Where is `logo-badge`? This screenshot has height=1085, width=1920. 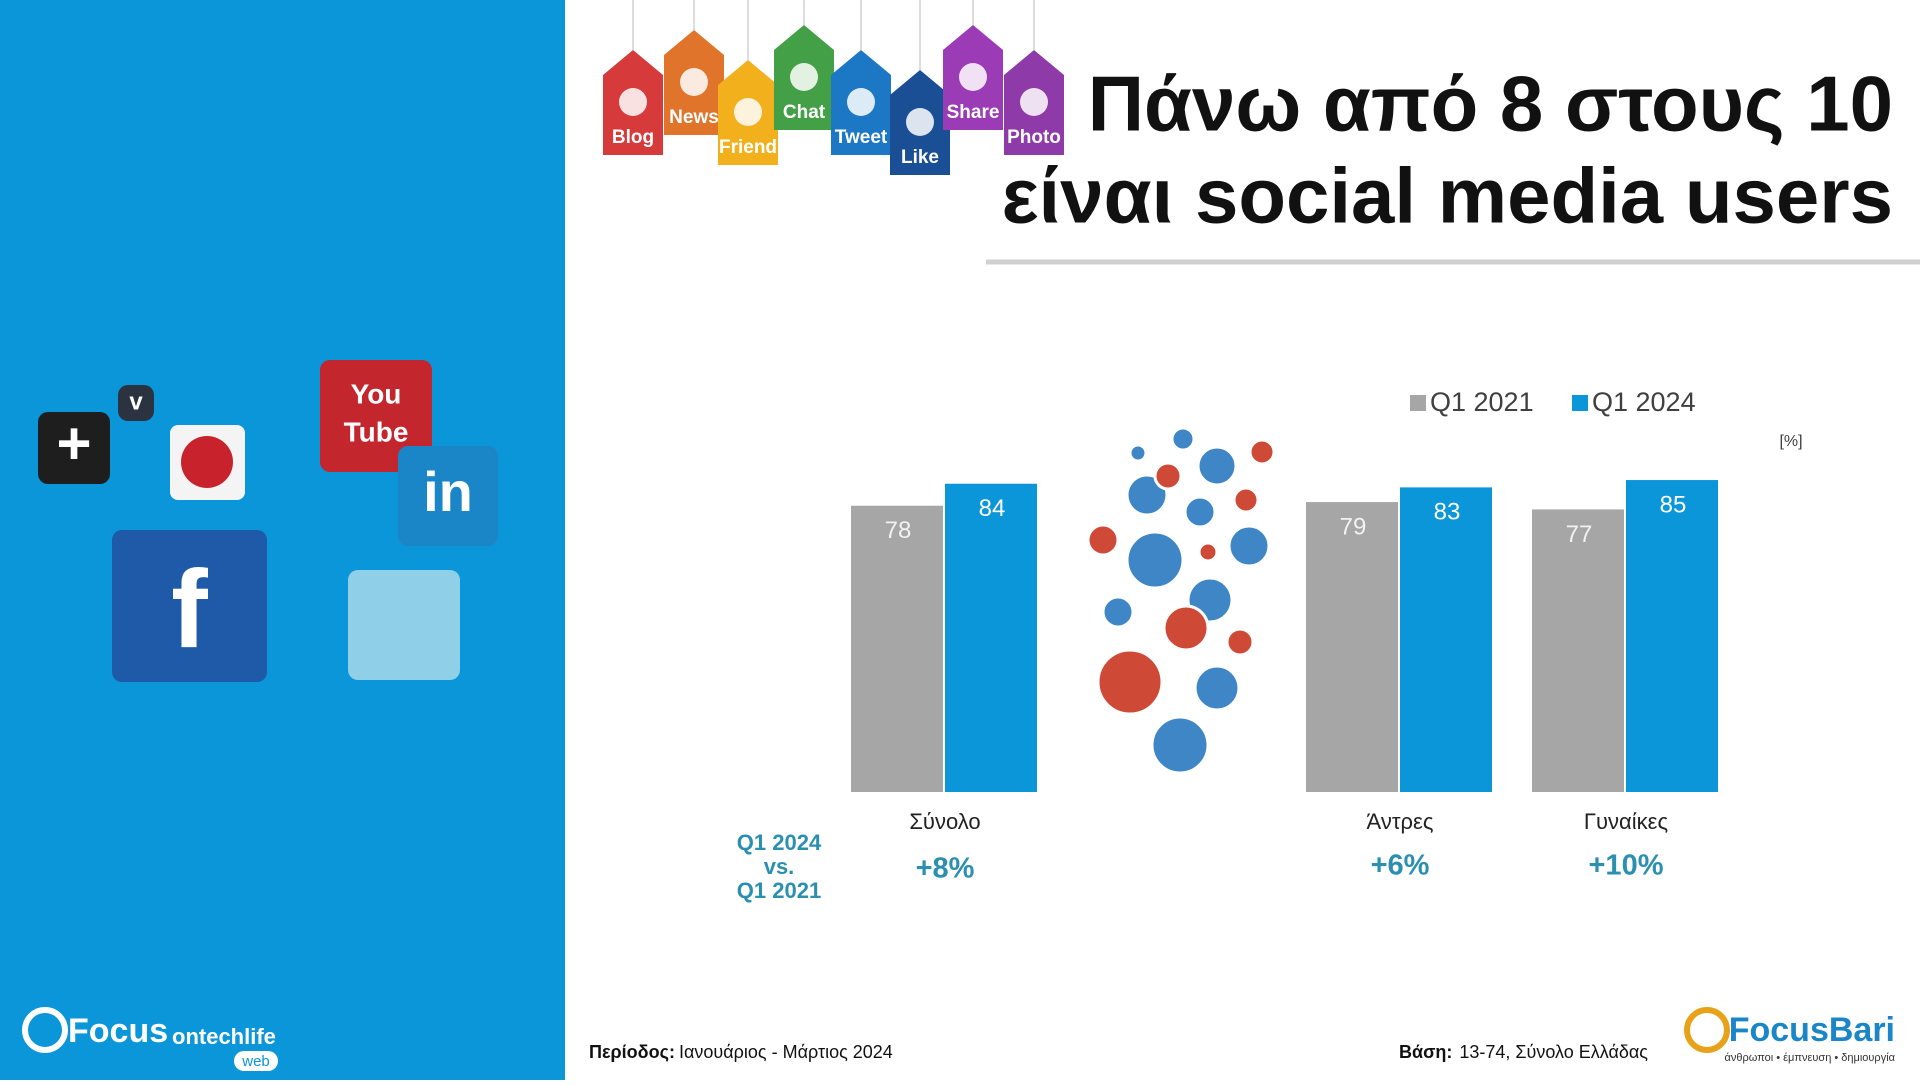 logo-badge is located at coordinates (256, 1061).